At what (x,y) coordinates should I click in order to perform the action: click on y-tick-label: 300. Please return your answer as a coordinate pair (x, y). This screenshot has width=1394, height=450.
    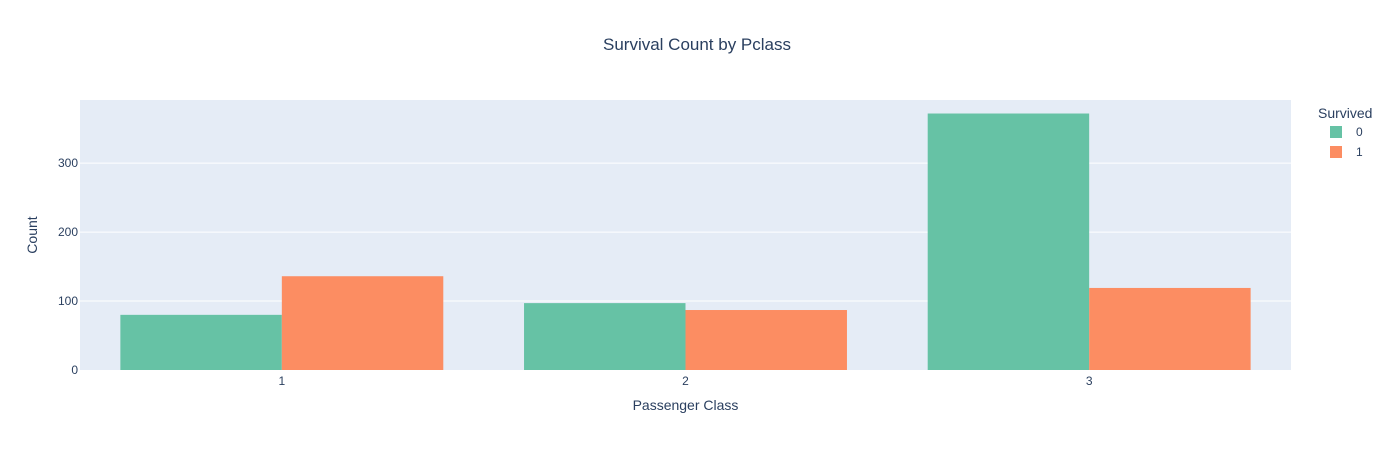
    Looking at the image, I should click on (68, 163).